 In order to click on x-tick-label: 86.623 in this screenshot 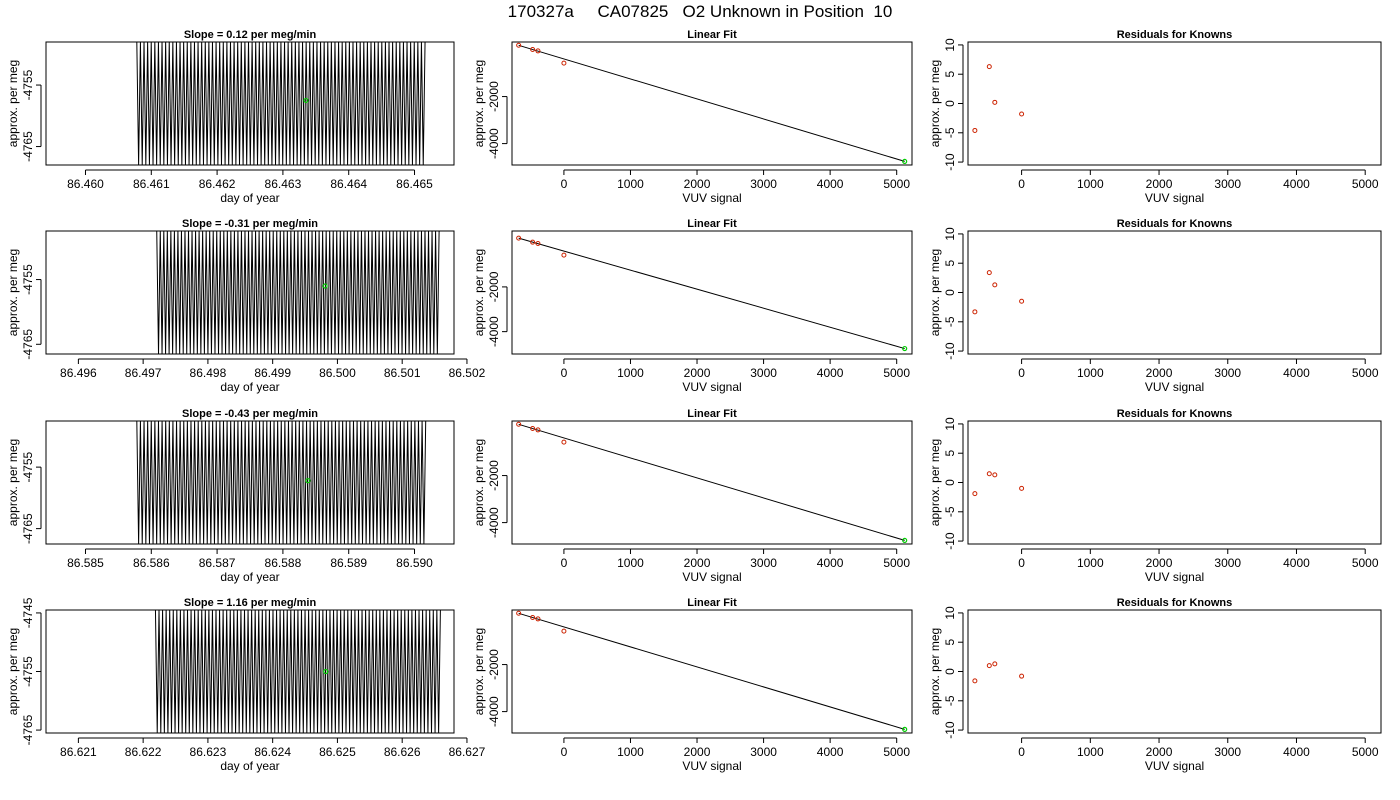, I will do `click(208, 752)`.